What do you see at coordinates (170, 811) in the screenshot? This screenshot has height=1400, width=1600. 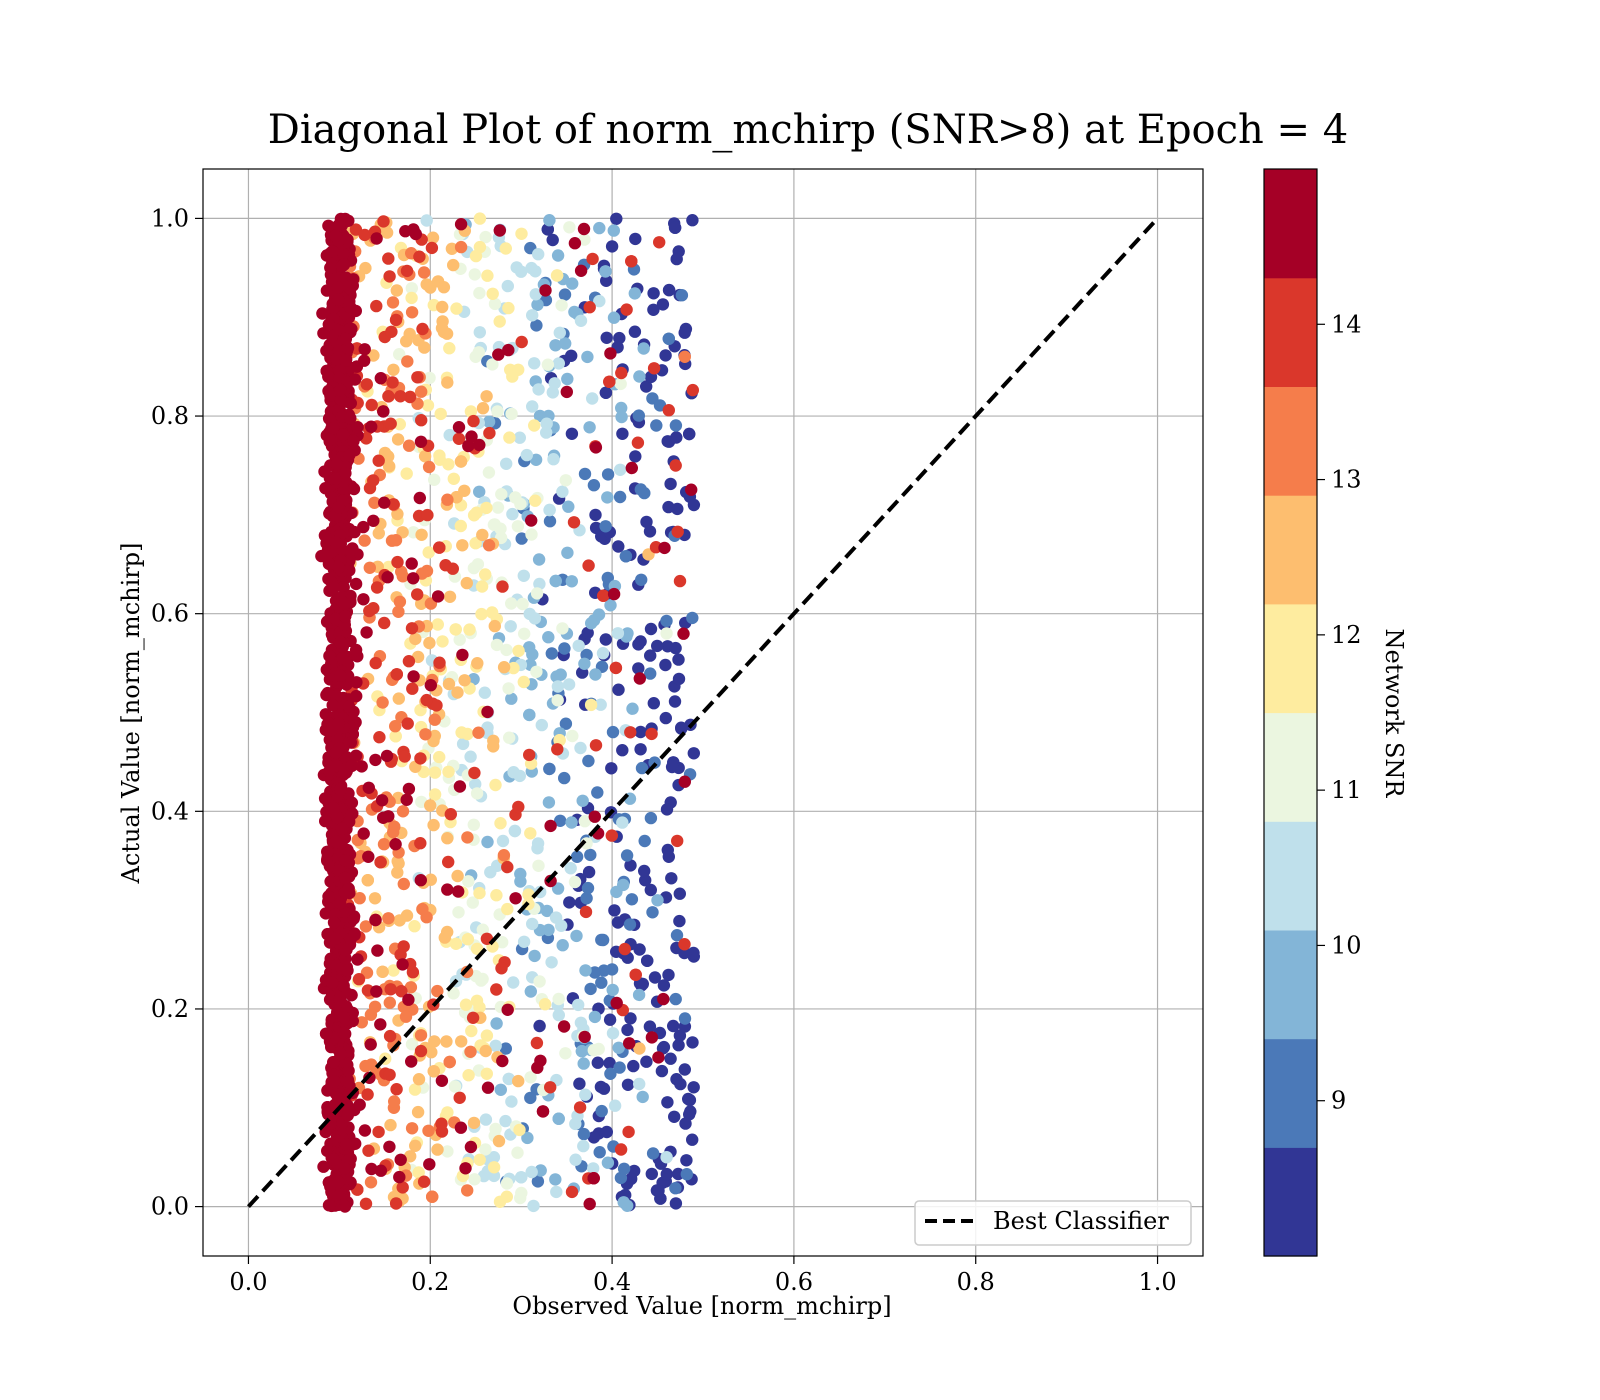 I see `y-tick-label: 0.4` at bounding box center [170, 811].